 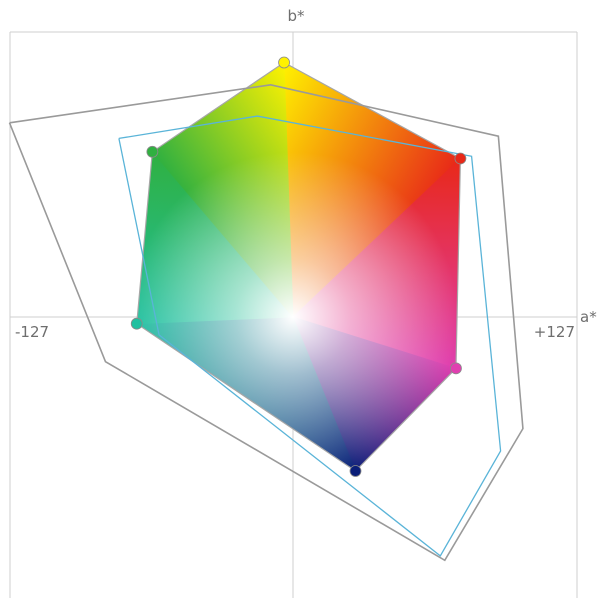 I want to click on primary-marker-yellow, so click(x=284, y=62).